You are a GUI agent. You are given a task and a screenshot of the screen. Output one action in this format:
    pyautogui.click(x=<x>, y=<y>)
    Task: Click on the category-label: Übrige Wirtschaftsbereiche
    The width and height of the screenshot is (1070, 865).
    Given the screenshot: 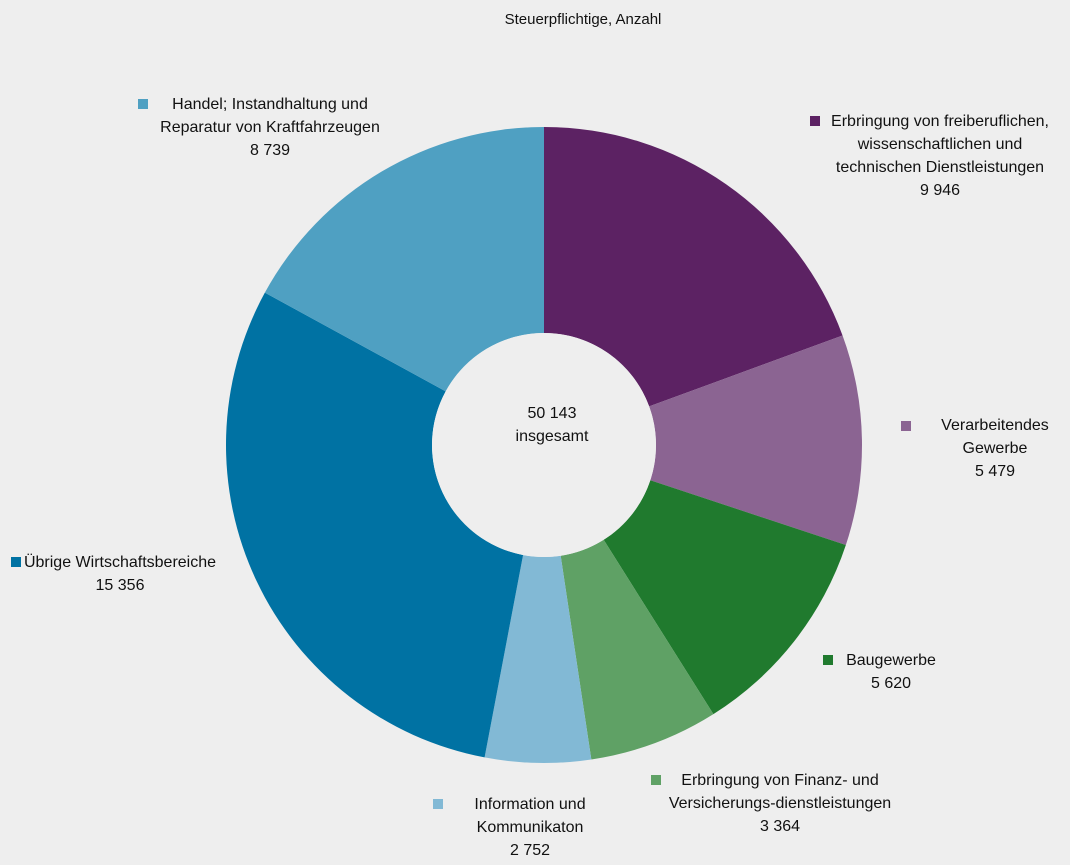 What is the action you would take?
    pyautogui.click(x=120, y=562)
    